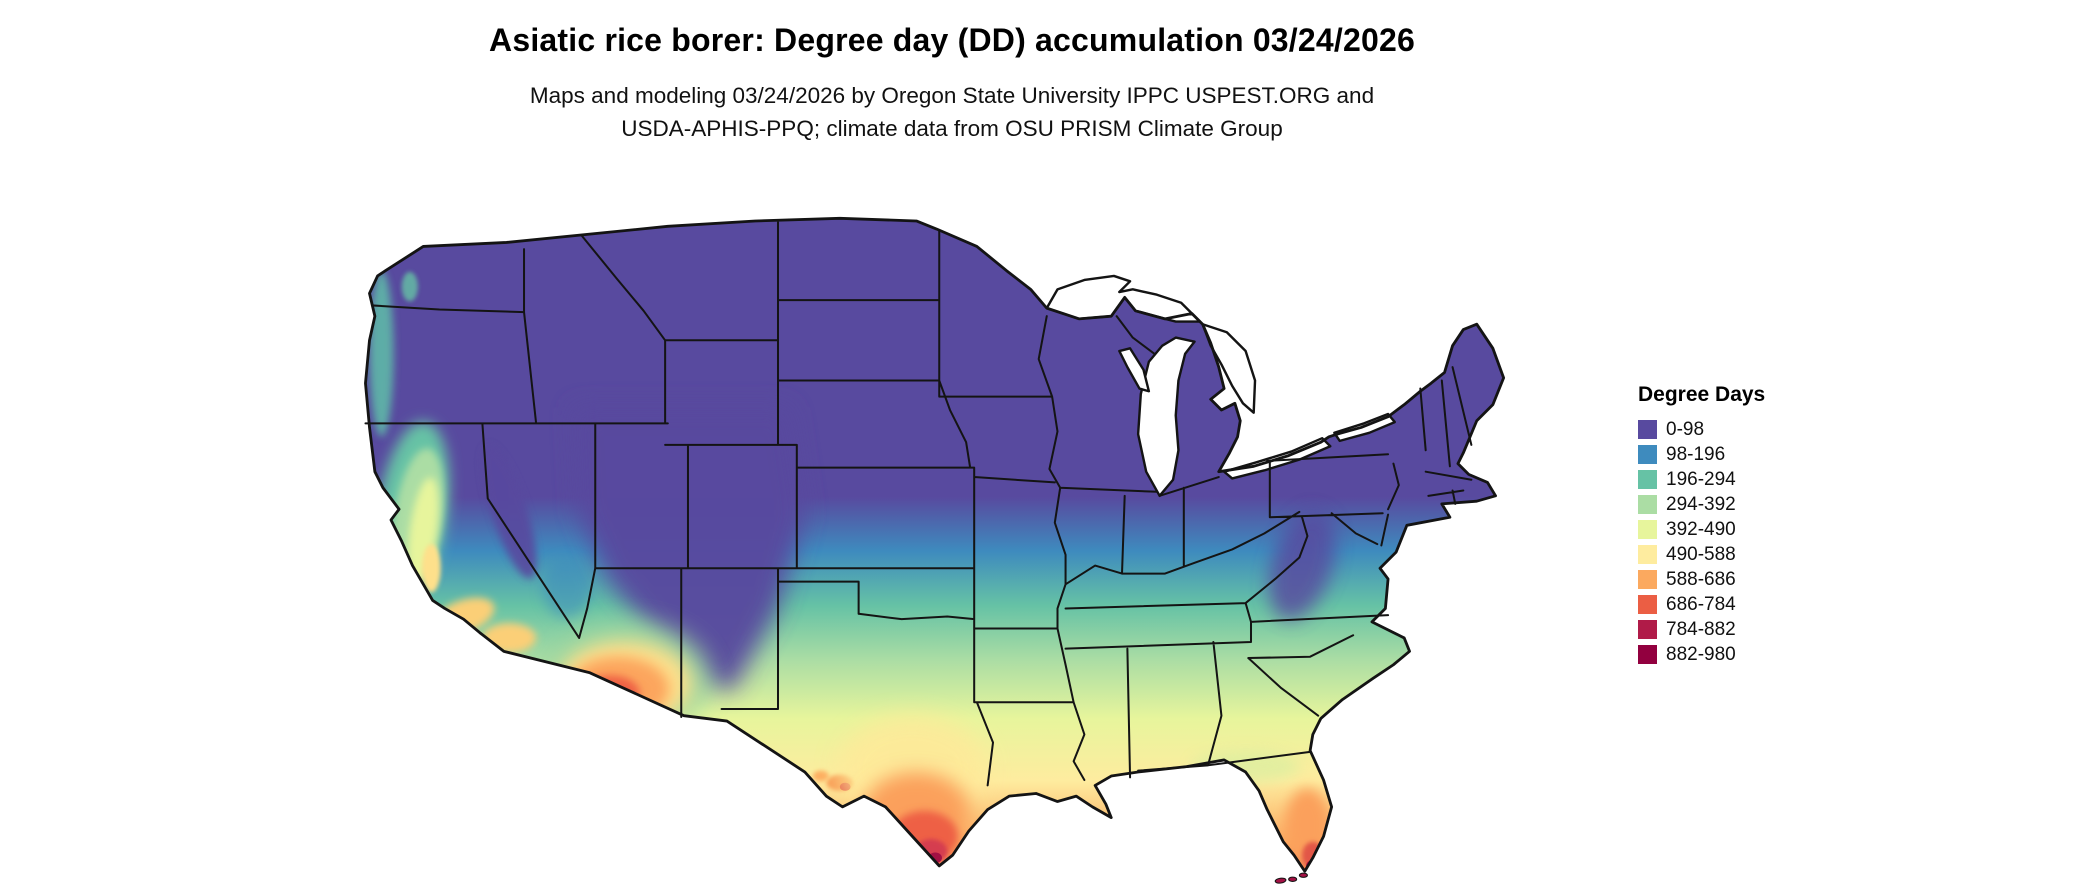 This screenshot has height=892, width=2100. Describe the element at coordinates (1685, 429) in the screenshot. I see `legend-label: 0-98` at that location.